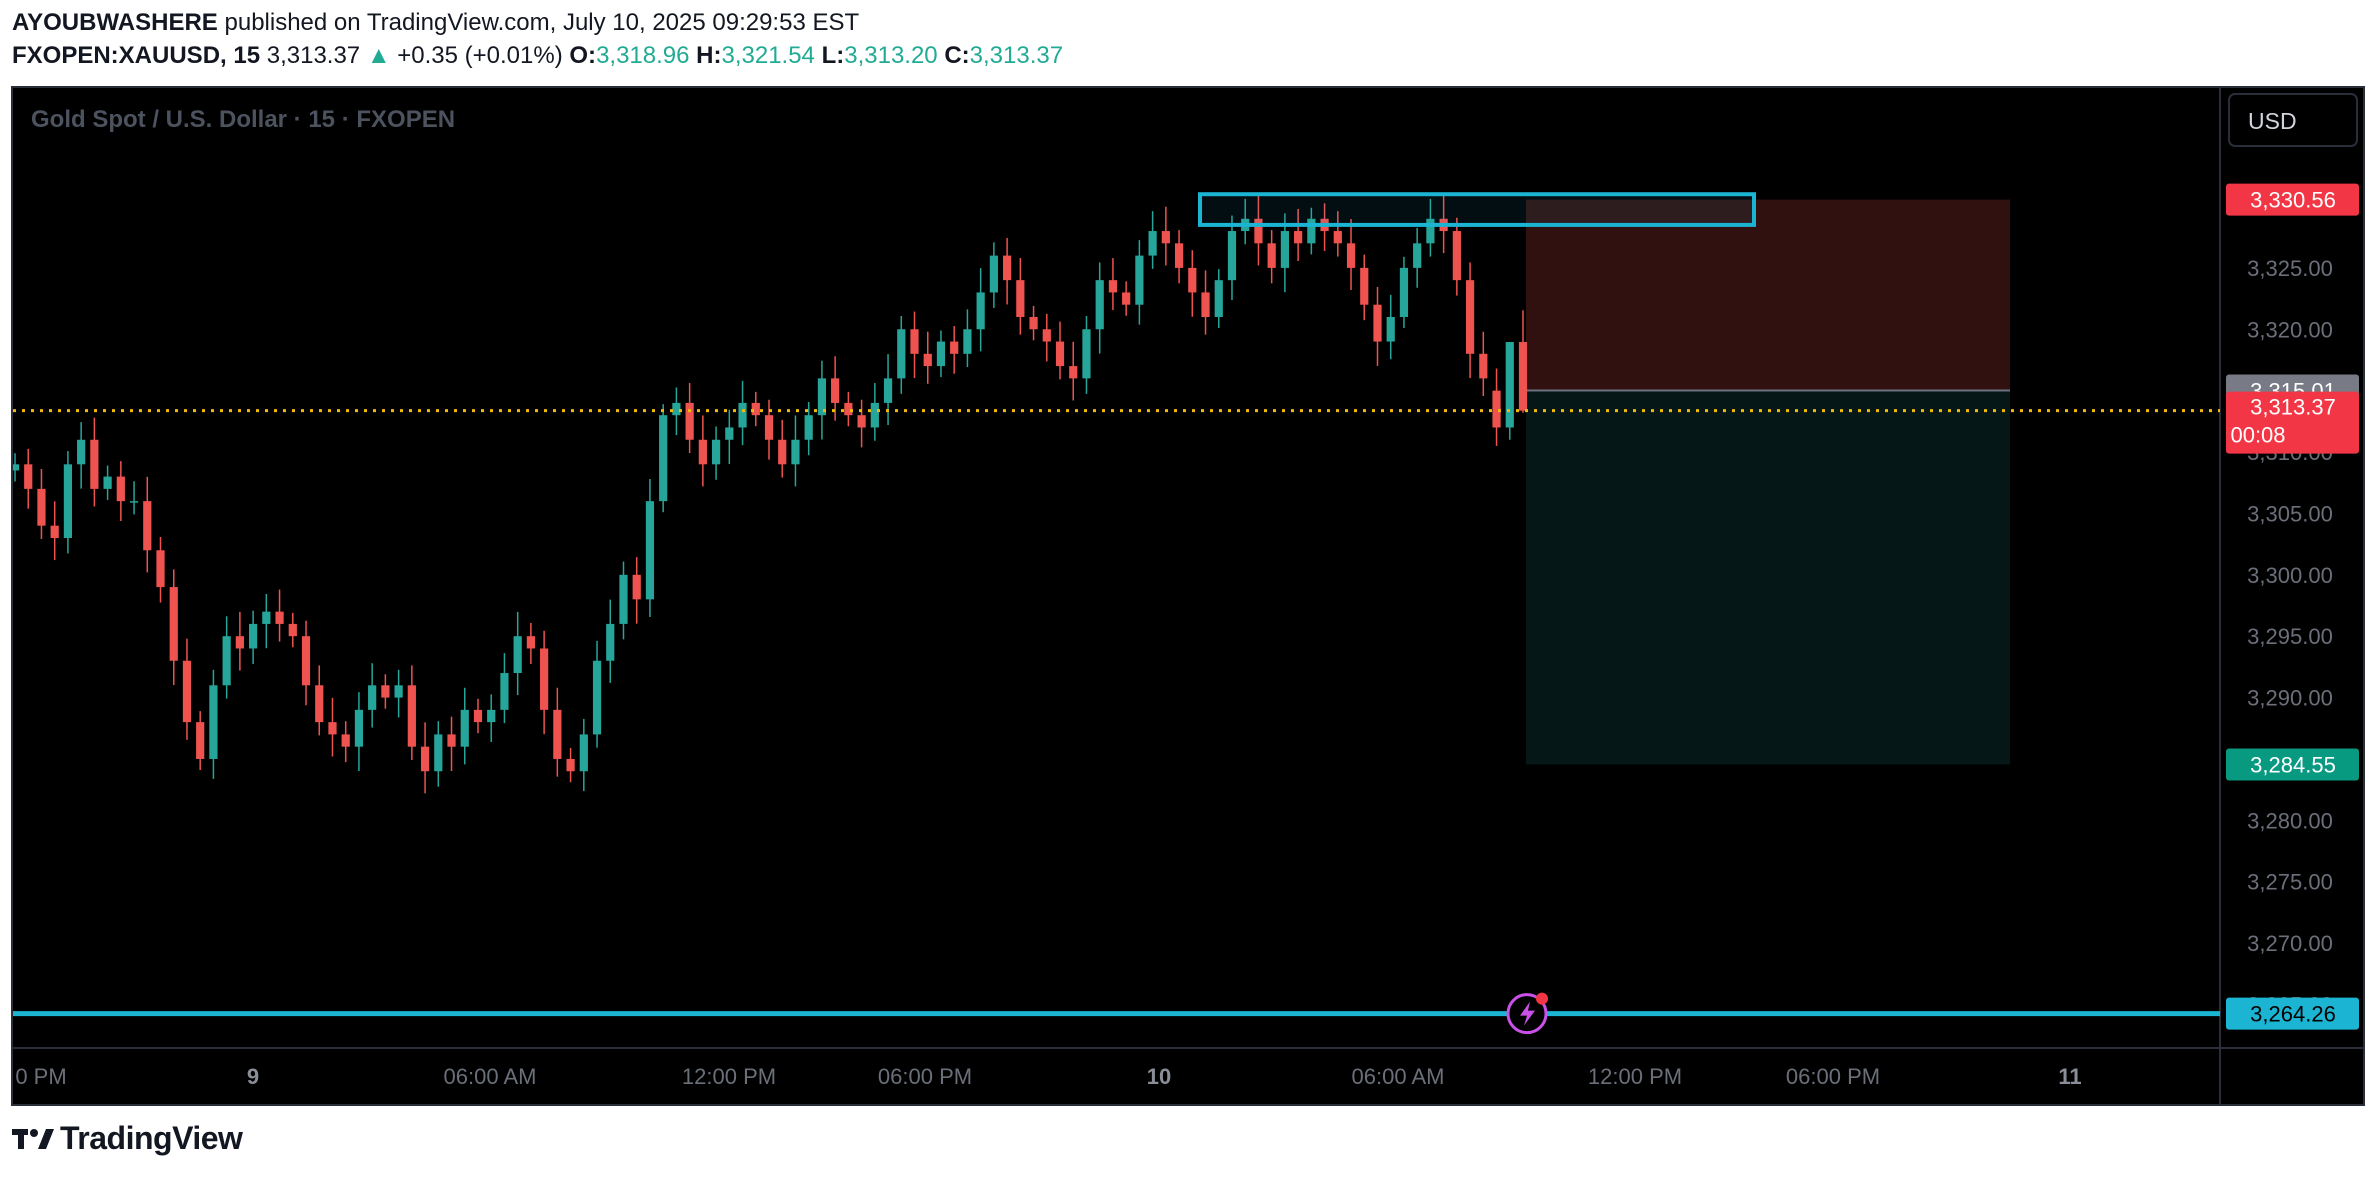  What do you see at coordinates (1159, 1076) in the screenshot?
I see `time-tick-label: 10` at bounding box center [1159, 1076].